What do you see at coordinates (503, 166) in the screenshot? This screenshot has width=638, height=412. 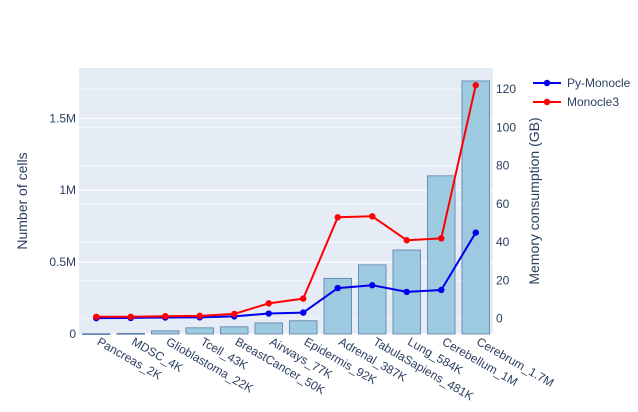 I see `y-right-tick-label: 80` at bounding box center [503, 166].